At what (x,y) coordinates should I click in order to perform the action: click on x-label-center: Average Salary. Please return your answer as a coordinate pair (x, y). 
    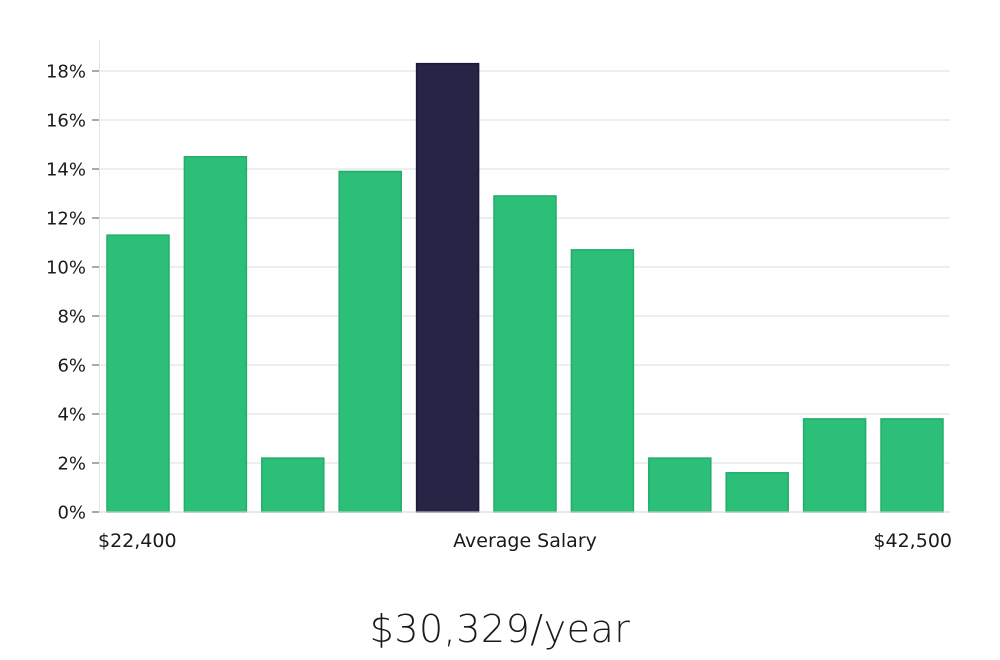
    Looking at the image, I should click on (525, 541).